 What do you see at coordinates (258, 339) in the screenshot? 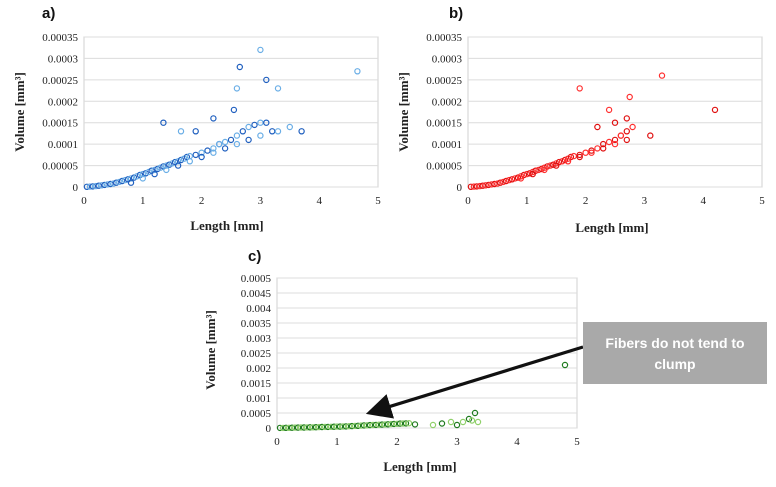
I see `y-tick-label: 0.003` at bounding box center [258, 339].